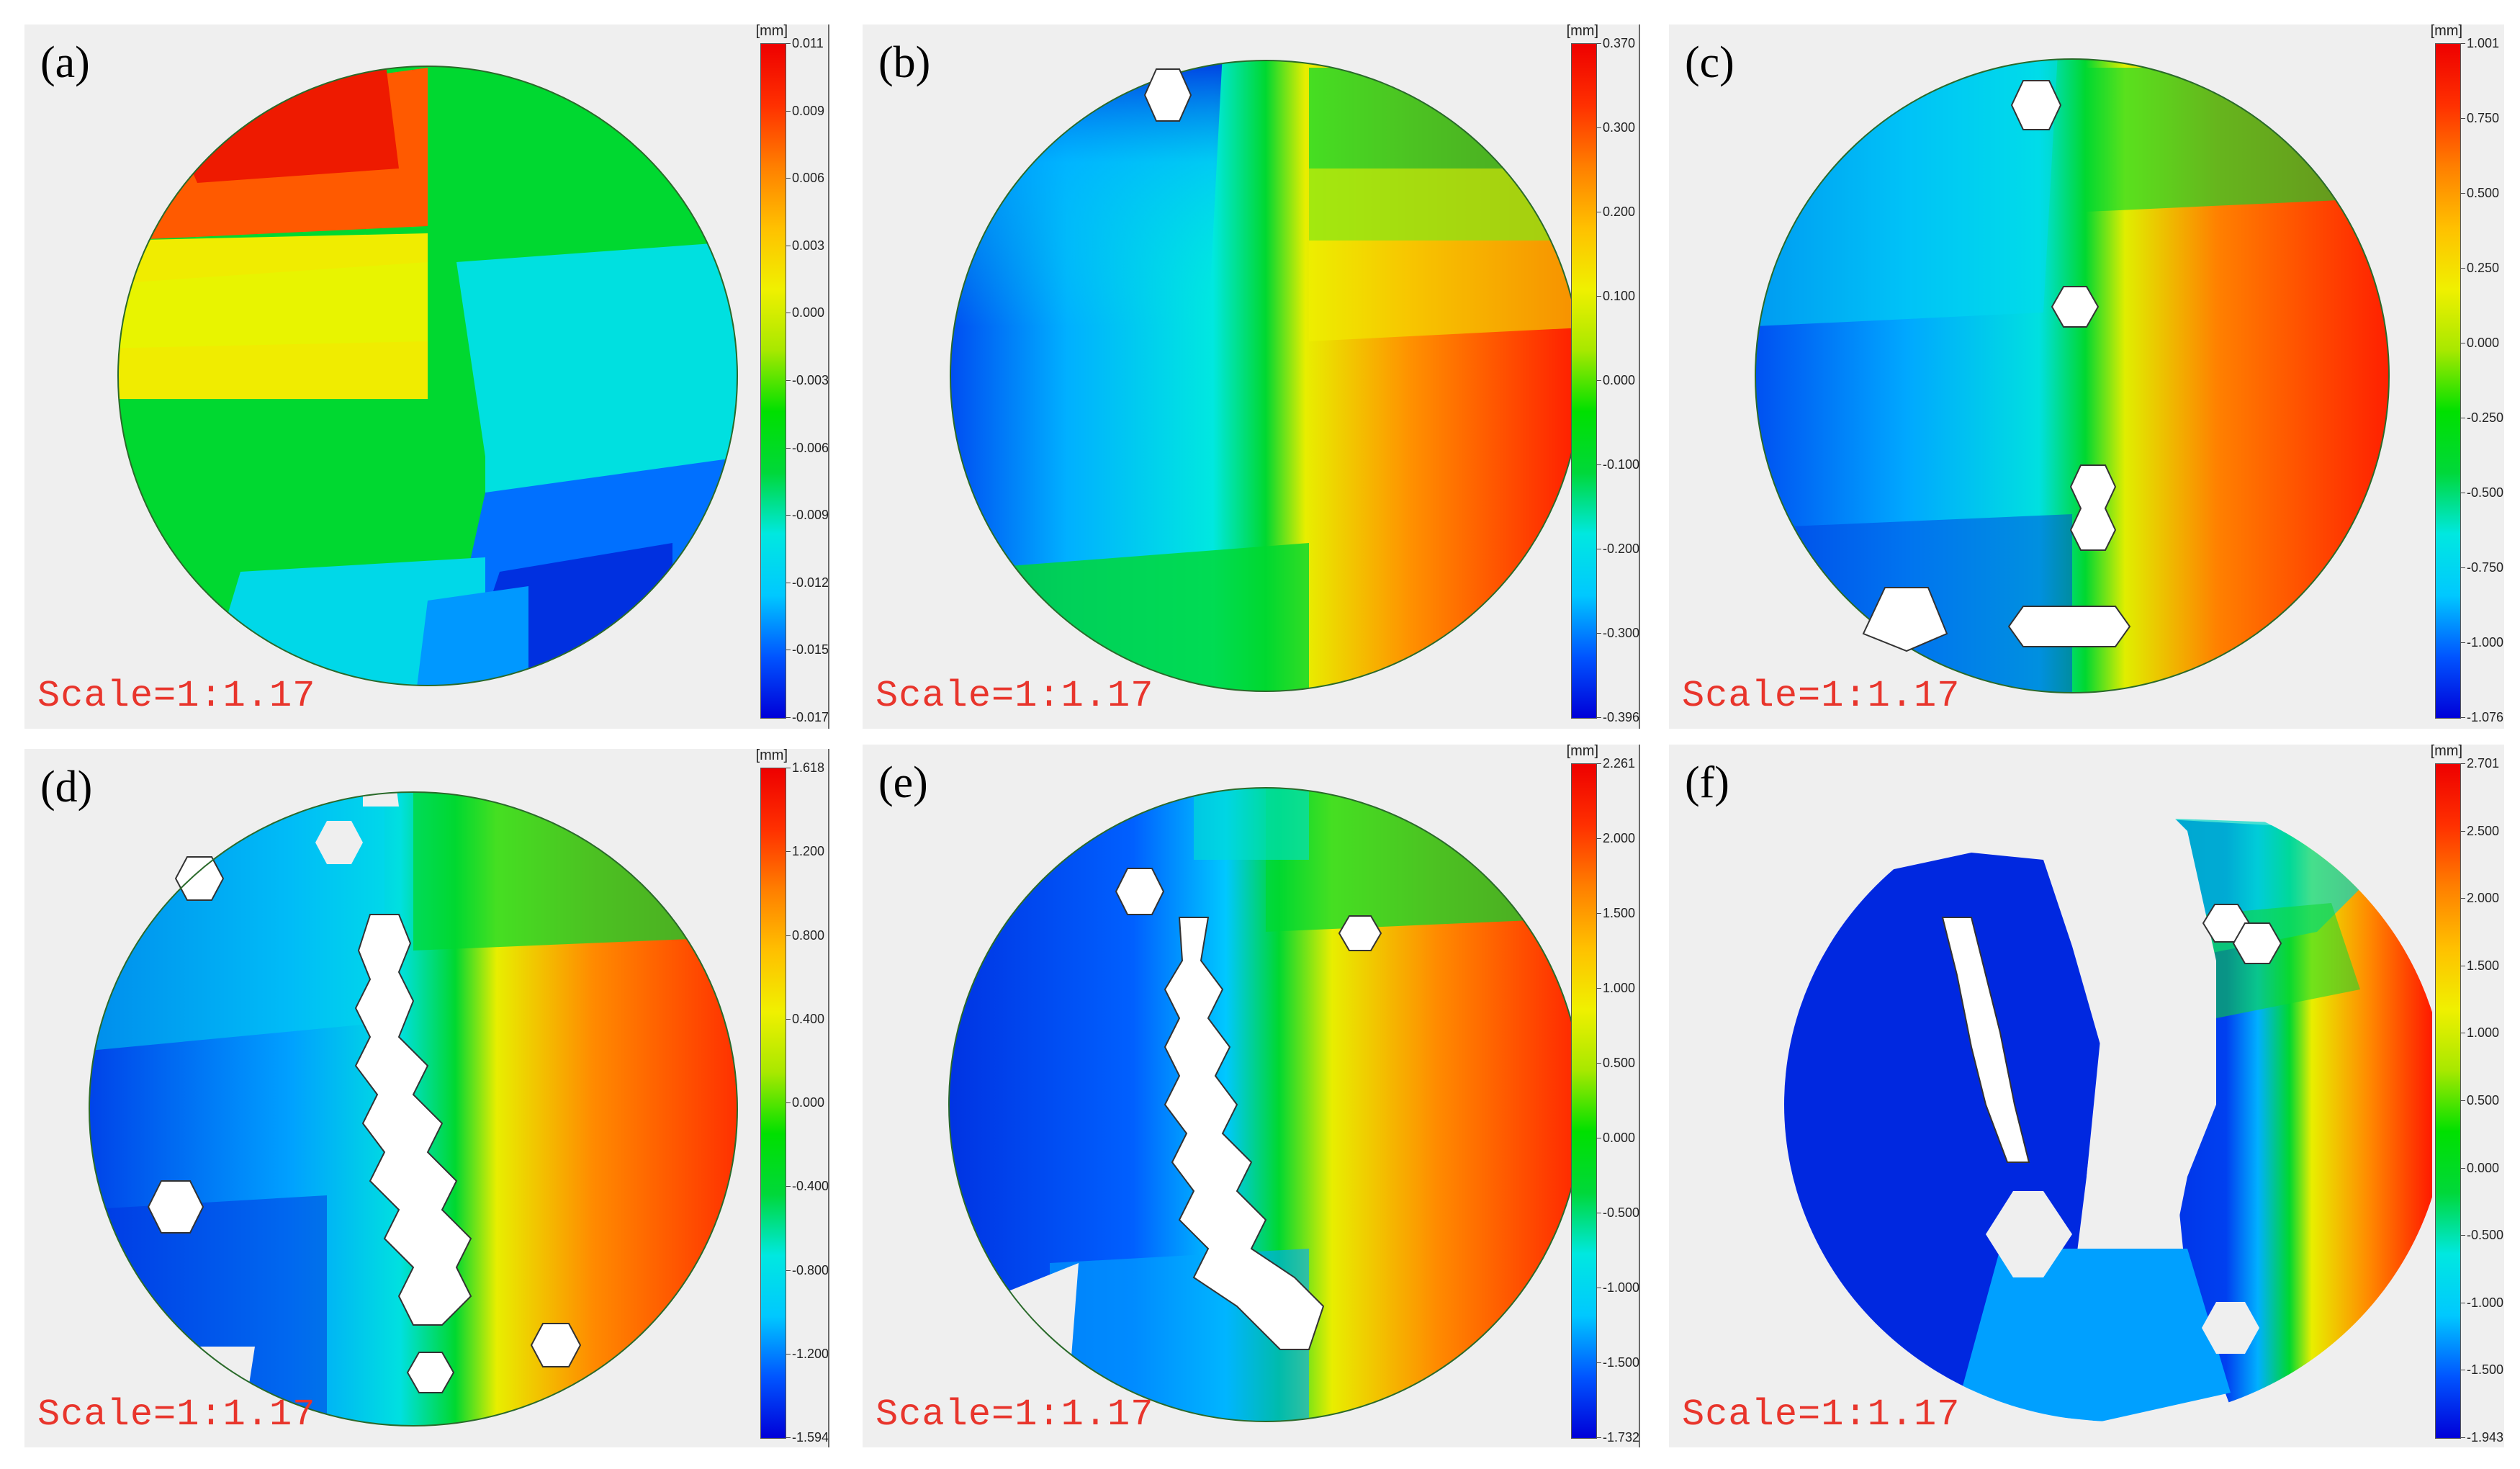 The width and height of the screenshot is (2520, 1469). I want to click on colorbar-tick-label: 0.250, so click(2483, 268).